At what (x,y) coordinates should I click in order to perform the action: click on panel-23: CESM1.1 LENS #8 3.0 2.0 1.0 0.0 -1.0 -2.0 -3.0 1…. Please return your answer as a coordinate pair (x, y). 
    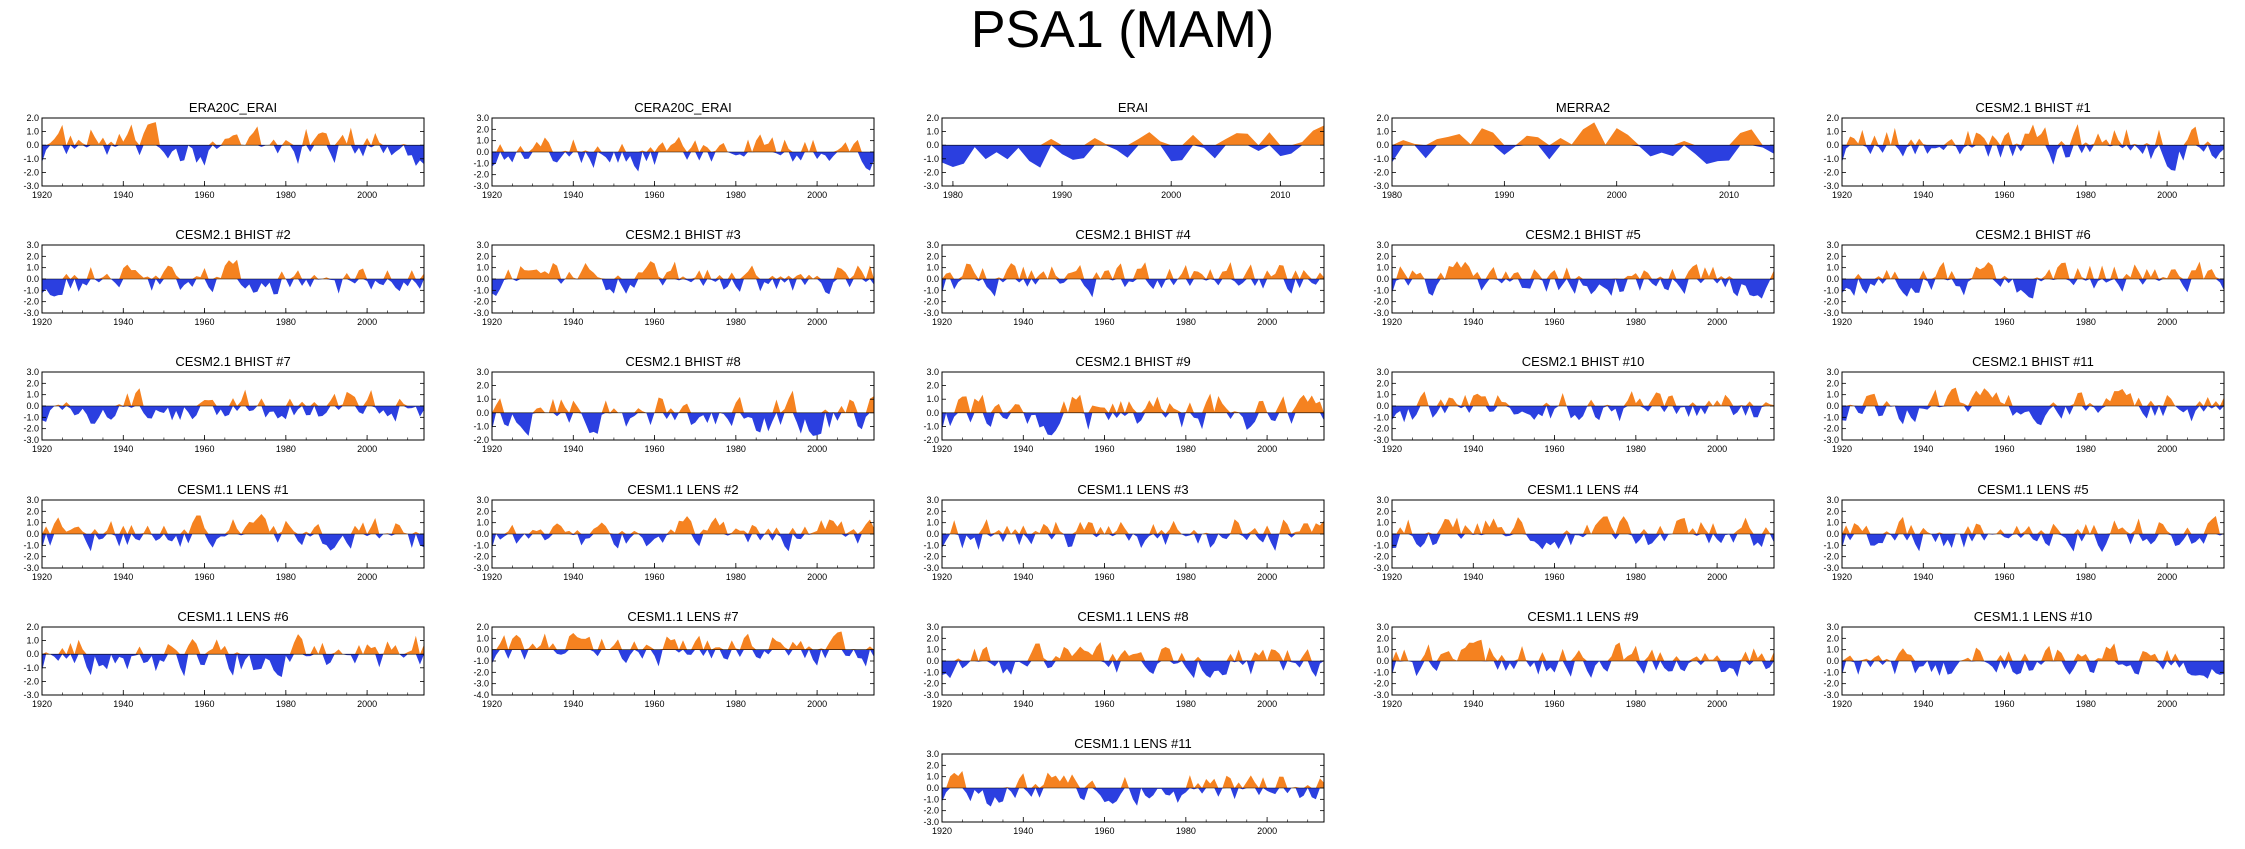
    Looking at the image, I should click on (1125, 665).